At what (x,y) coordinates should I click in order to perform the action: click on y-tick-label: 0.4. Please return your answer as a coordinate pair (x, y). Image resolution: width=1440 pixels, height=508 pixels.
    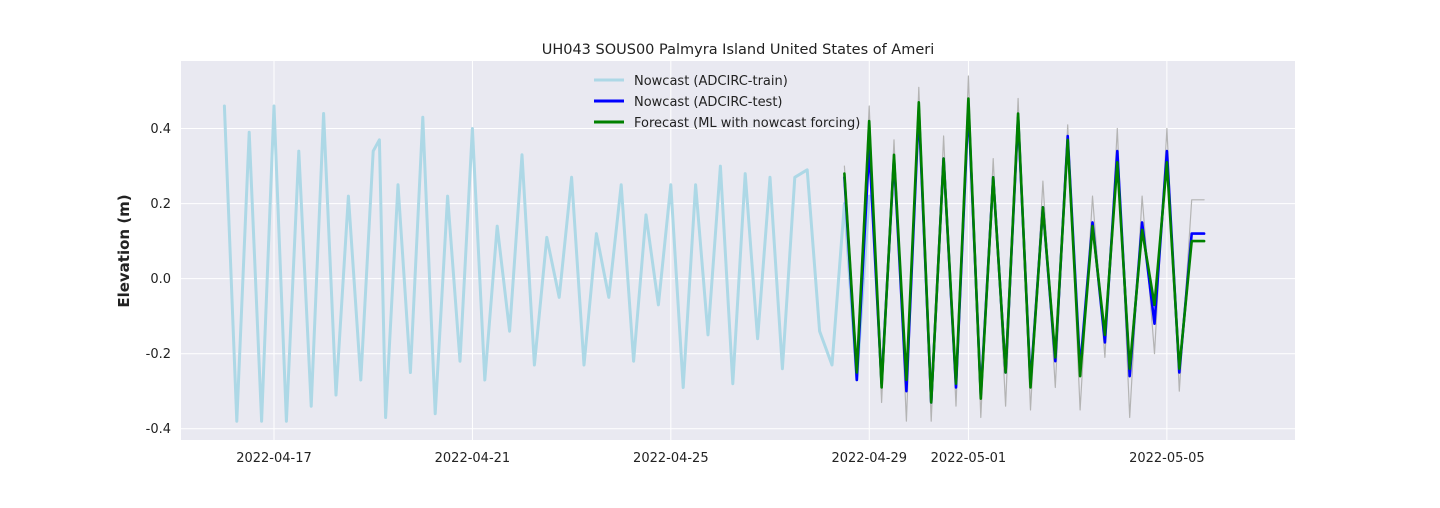
    Looking at the image, I should click on (160, 129).